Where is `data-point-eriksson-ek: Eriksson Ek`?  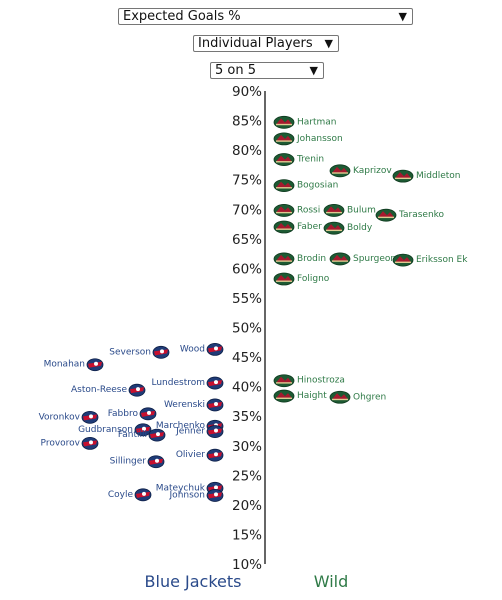 data-point-eriksson-ek: Eriksson Ek is located at coordinates (430, 260).